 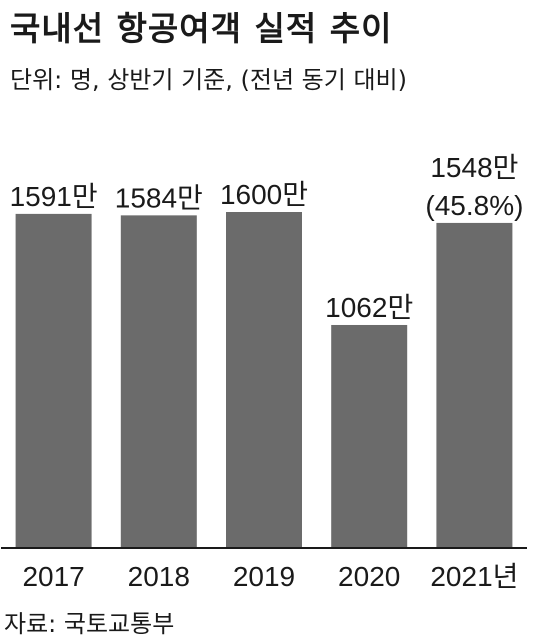 I want to click on value-label-4-0: 1548만, so click(x=474, y=167).